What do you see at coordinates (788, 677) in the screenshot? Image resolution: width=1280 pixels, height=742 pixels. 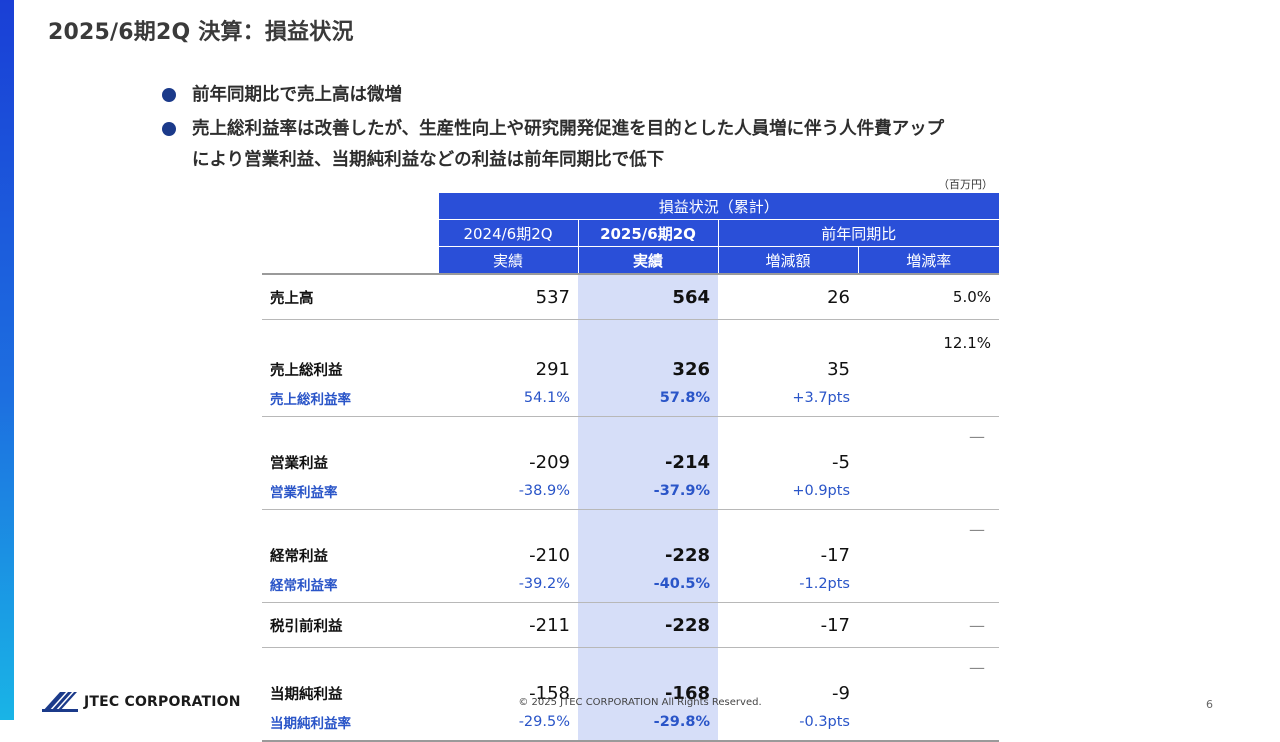 I see `value-diff: -9` at bounding box center [788, 677].